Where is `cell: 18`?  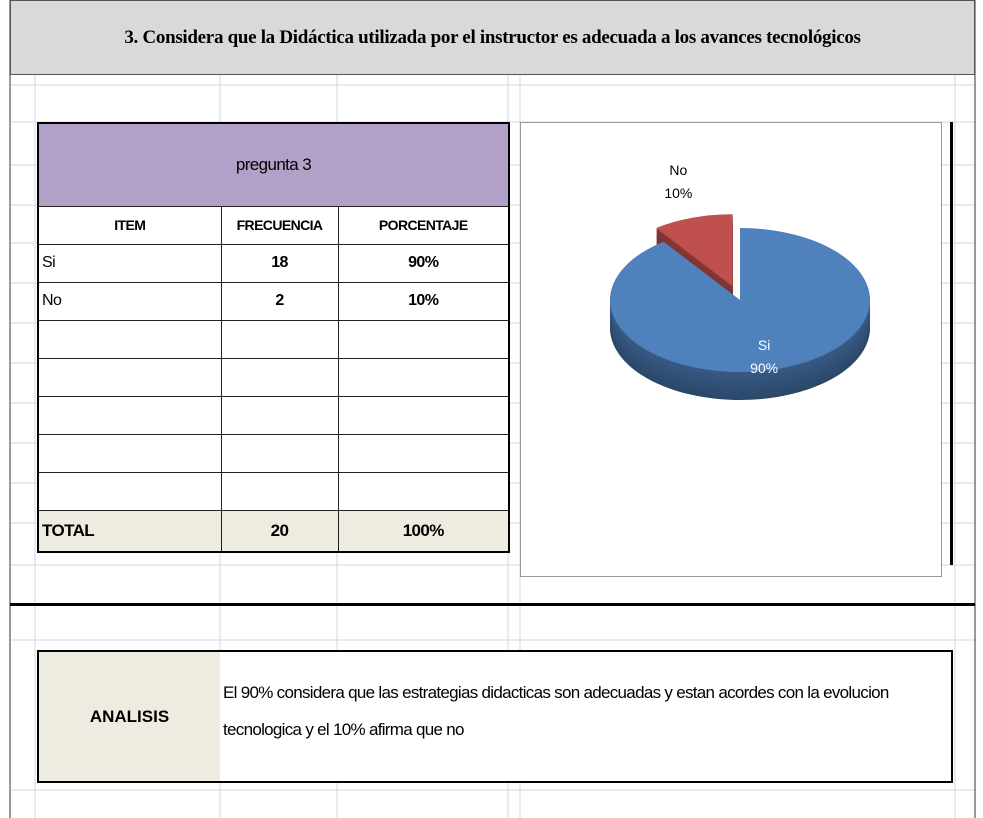 cell: 18 is located at coordinates (279, 263).